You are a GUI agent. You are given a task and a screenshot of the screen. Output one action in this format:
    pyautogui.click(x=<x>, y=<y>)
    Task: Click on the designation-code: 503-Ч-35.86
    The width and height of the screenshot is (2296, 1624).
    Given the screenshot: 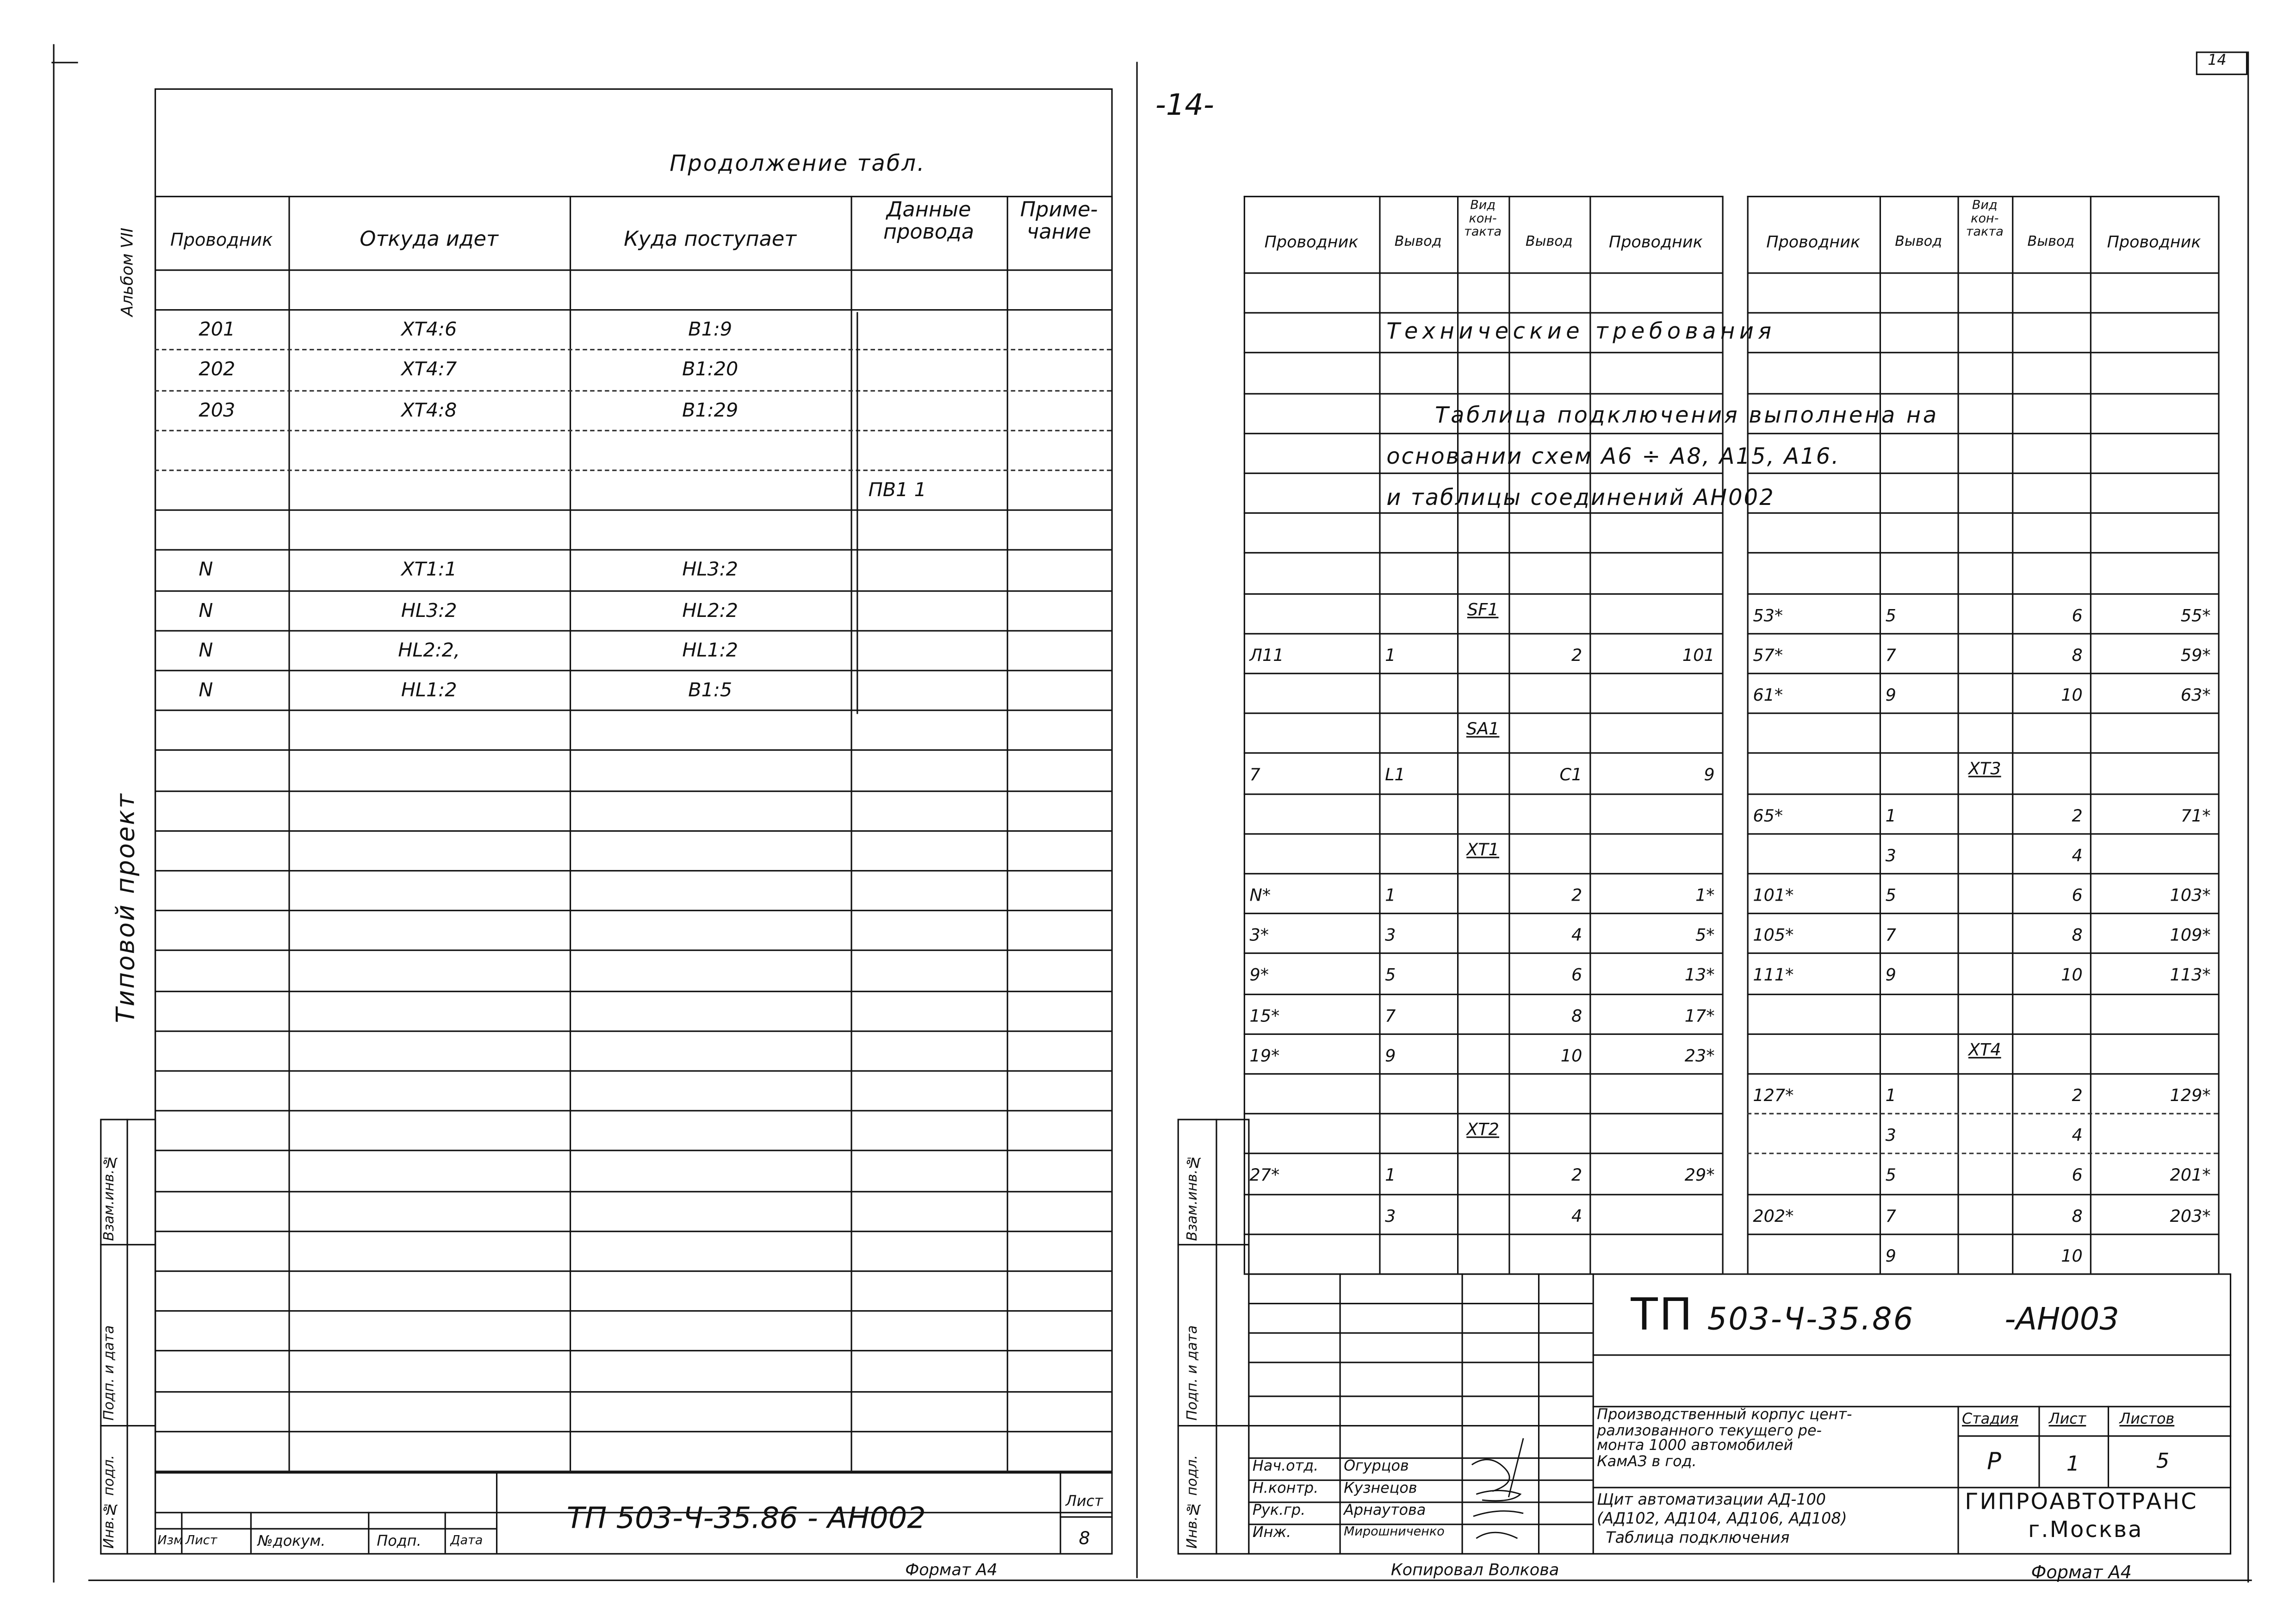 What is the action you would take?
    pyautogui.click(x=1811, y=1319)
    